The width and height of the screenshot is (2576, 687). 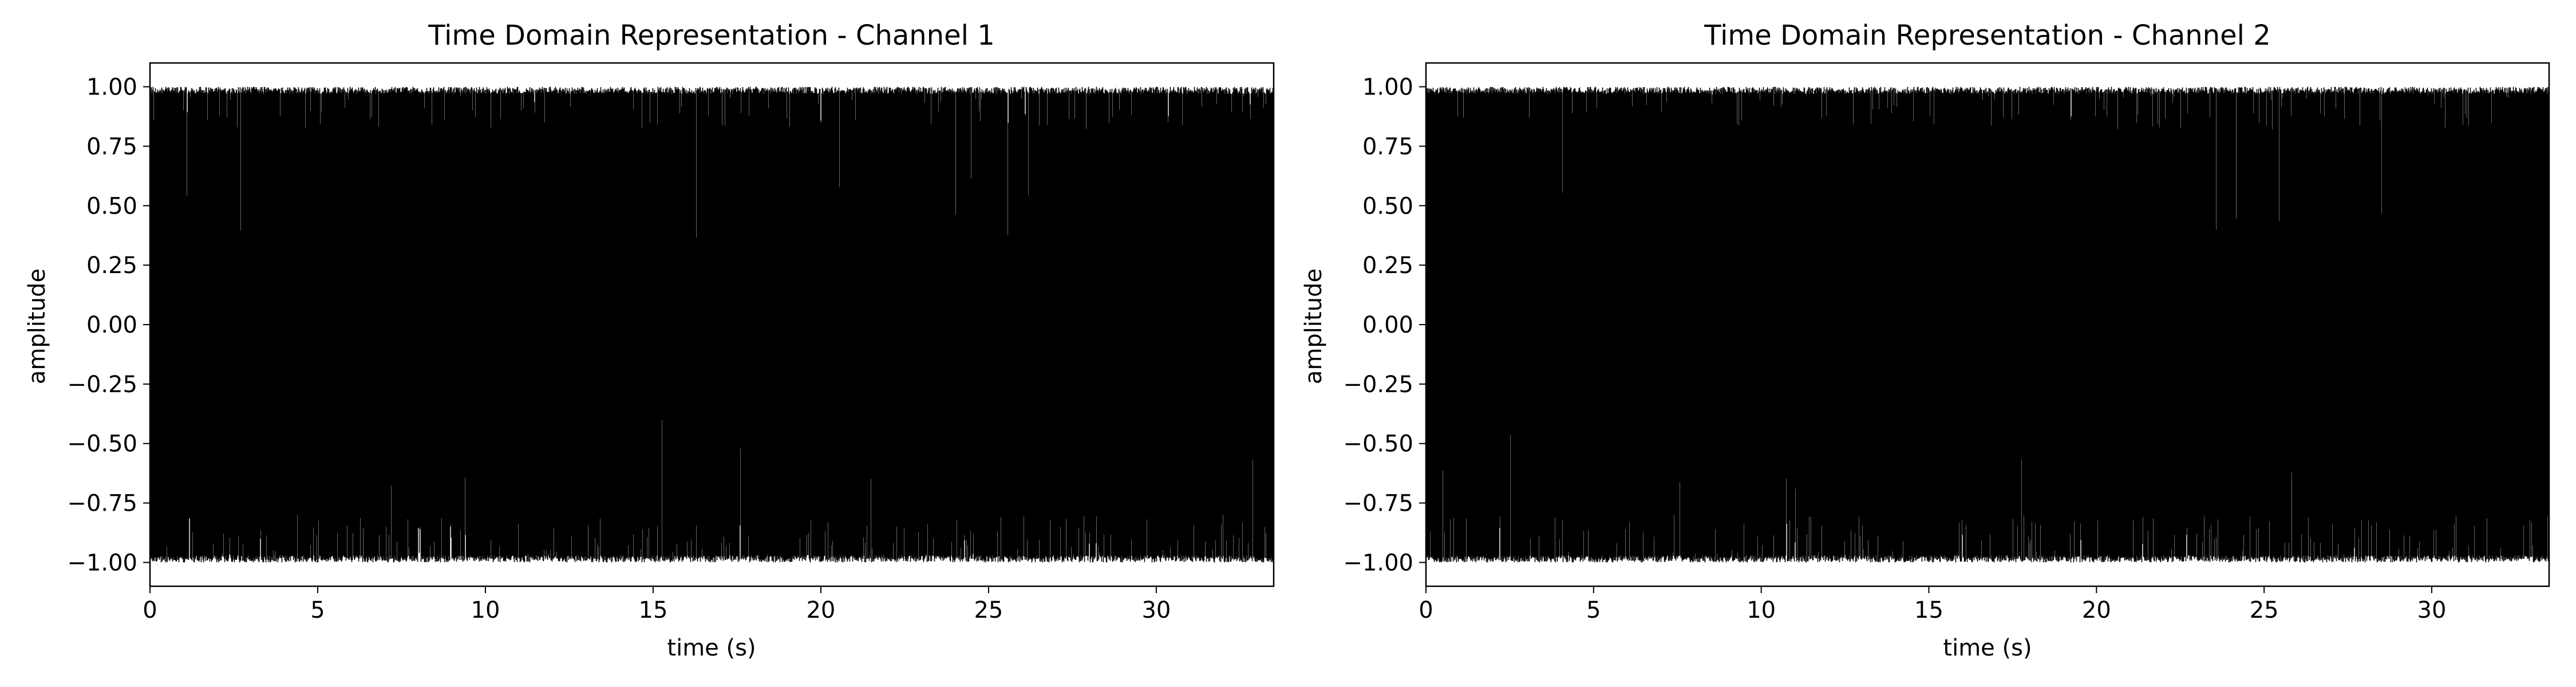 What do you see at coordinates (711, 35) in the screenshot?
I see `chart-title: Time Domain Representation - Channel 1` at bounding box center [711, 35].